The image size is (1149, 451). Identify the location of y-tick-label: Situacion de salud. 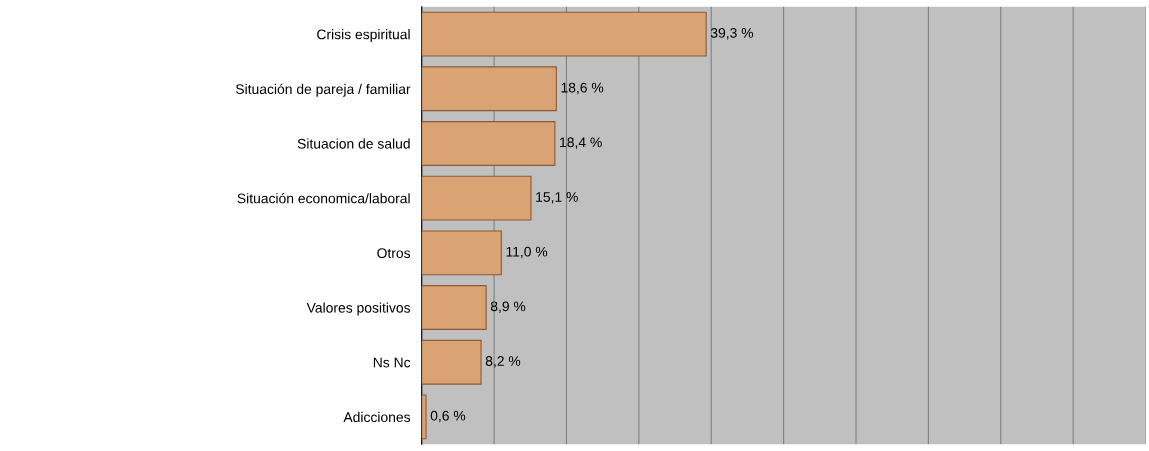
(353, 143).